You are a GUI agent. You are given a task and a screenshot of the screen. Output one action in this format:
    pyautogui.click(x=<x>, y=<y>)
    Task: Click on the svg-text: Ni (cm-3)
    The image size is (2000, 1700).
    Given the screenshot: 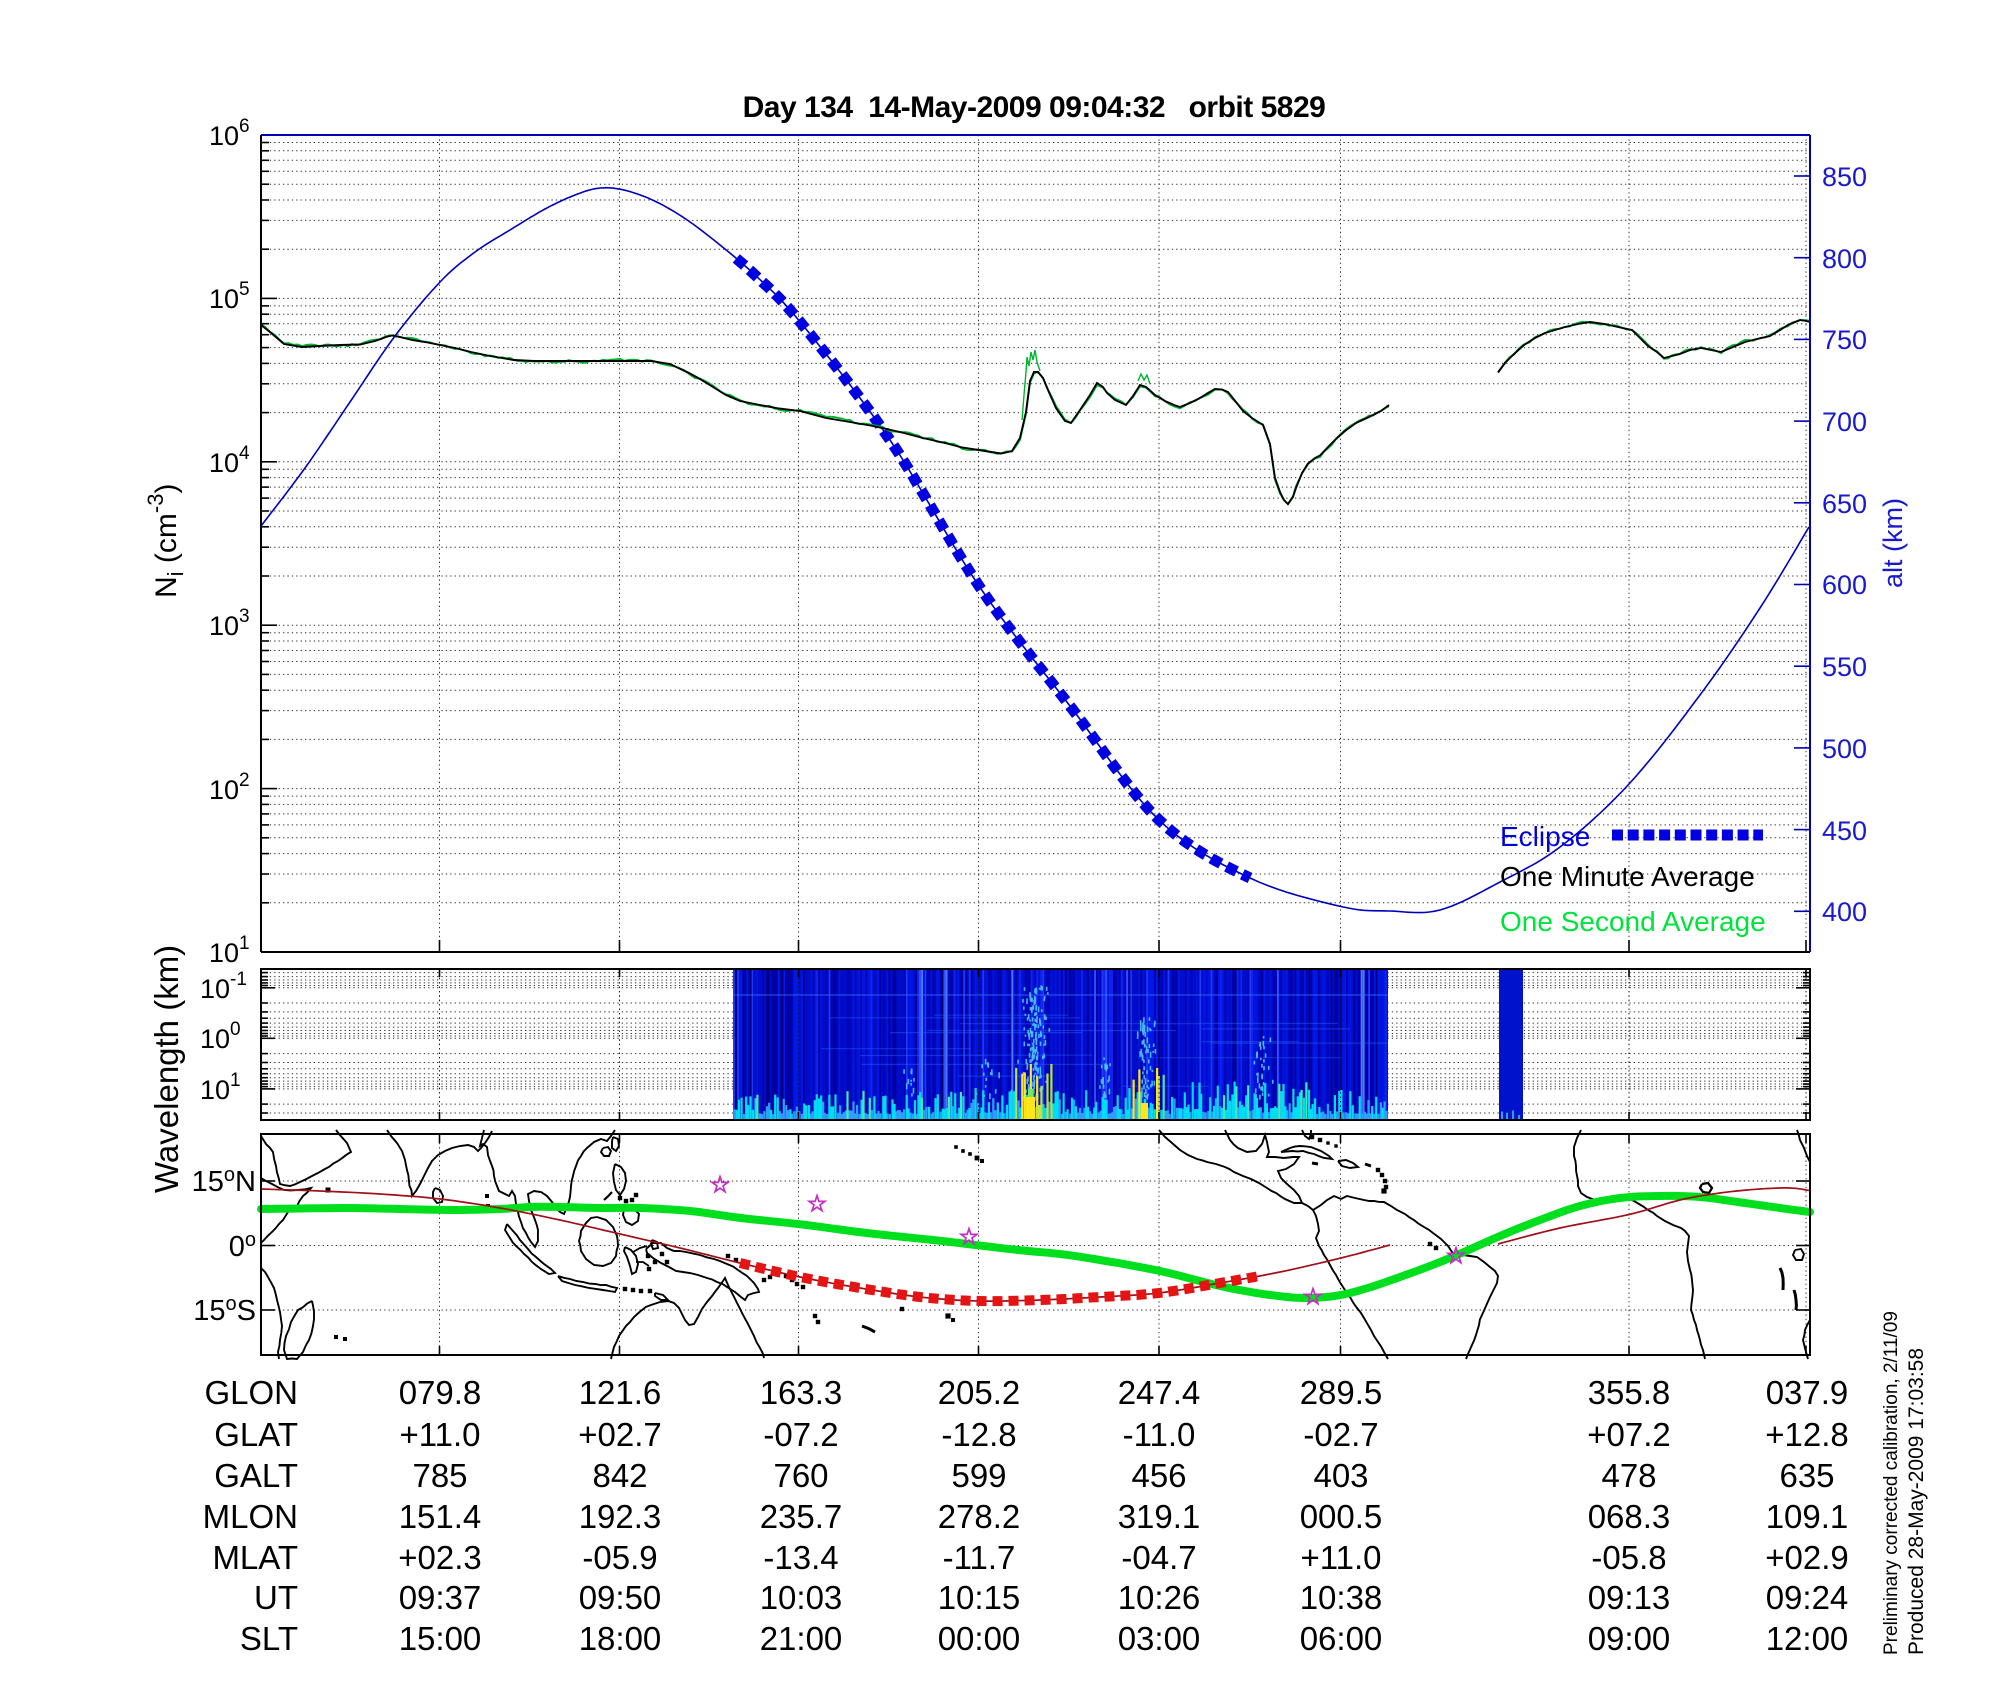 What is the action you would take?
    pyautogui.click(x=165, y=541)
    